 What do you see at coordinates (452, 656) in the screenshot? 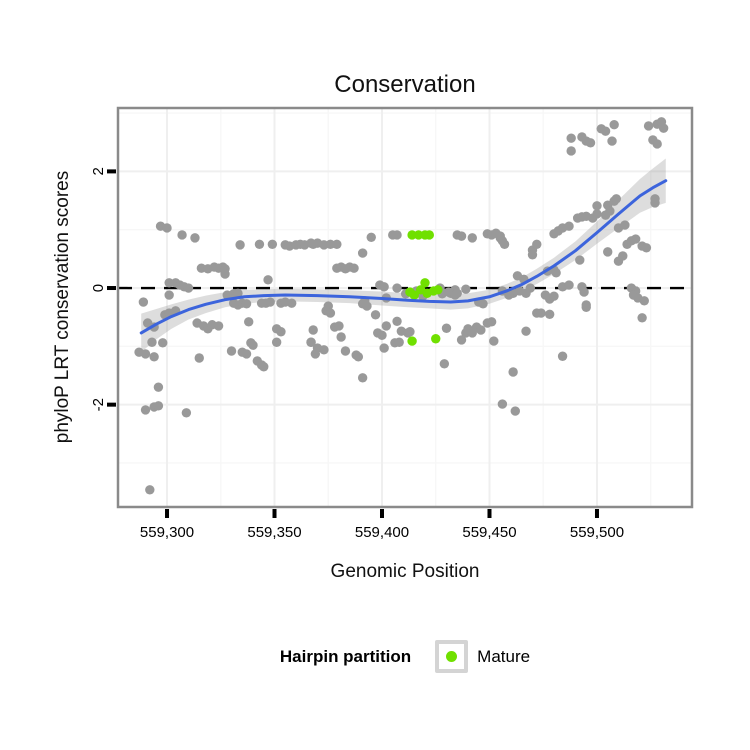
I see `mature-dot-icon` at bounding box center [452, 656].